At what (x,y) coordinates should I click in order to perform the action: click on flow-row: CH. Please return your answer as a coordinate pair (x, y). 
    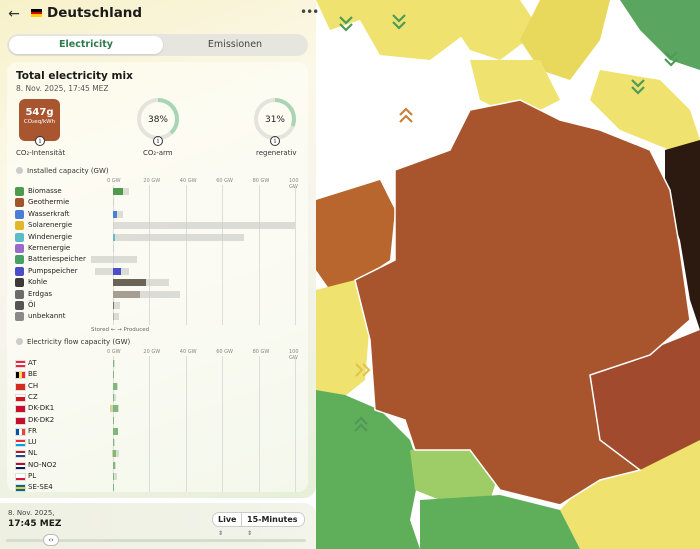
    Looking at the image, I should click on (160, 386).